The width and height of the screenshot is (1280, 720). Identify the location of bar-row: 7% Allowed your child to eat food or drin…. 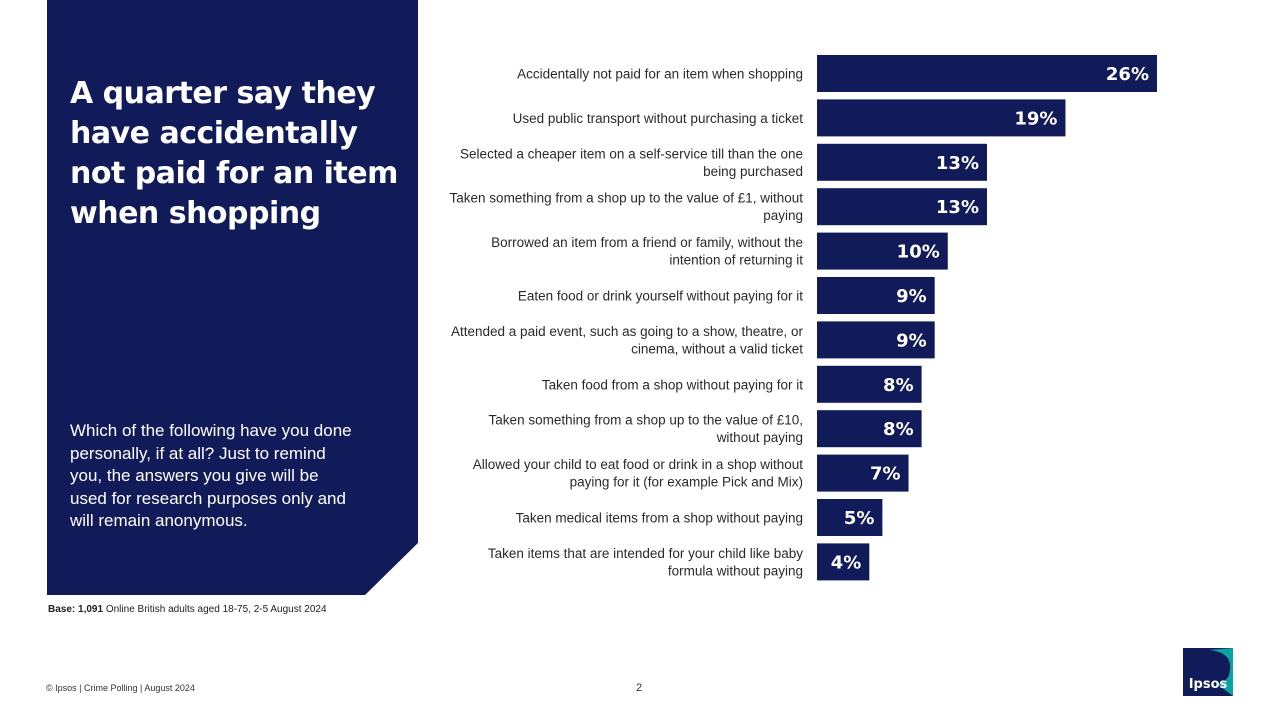
(691, 473).